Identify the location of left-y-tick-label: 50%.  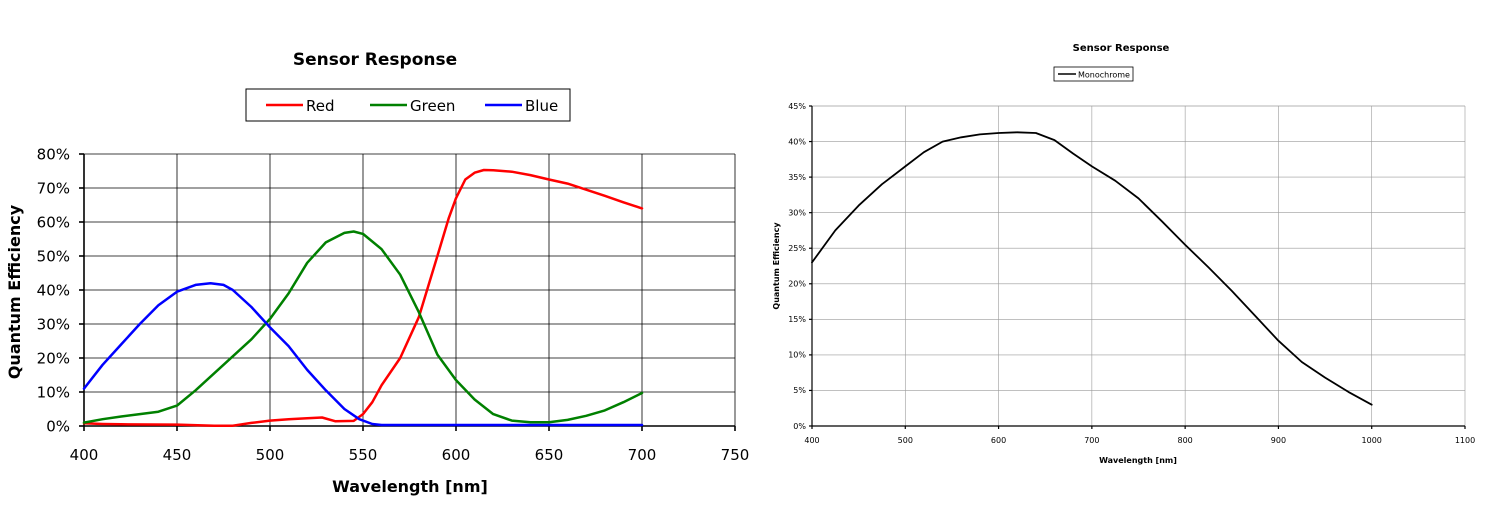
(53, 256).